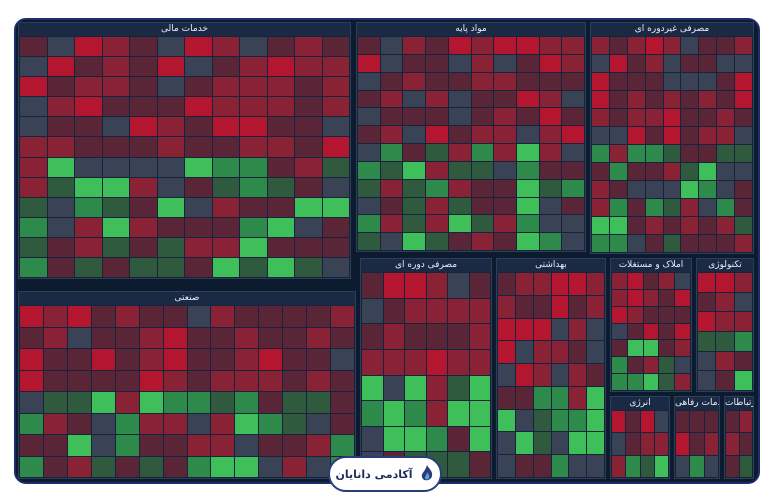 The width and height of the screenshot is (770, 500). What do you see at coordinates (471, 137) in the screenshot?
I see `sector-basic-materials: مواد پایه` at bounding box center [471, 137].